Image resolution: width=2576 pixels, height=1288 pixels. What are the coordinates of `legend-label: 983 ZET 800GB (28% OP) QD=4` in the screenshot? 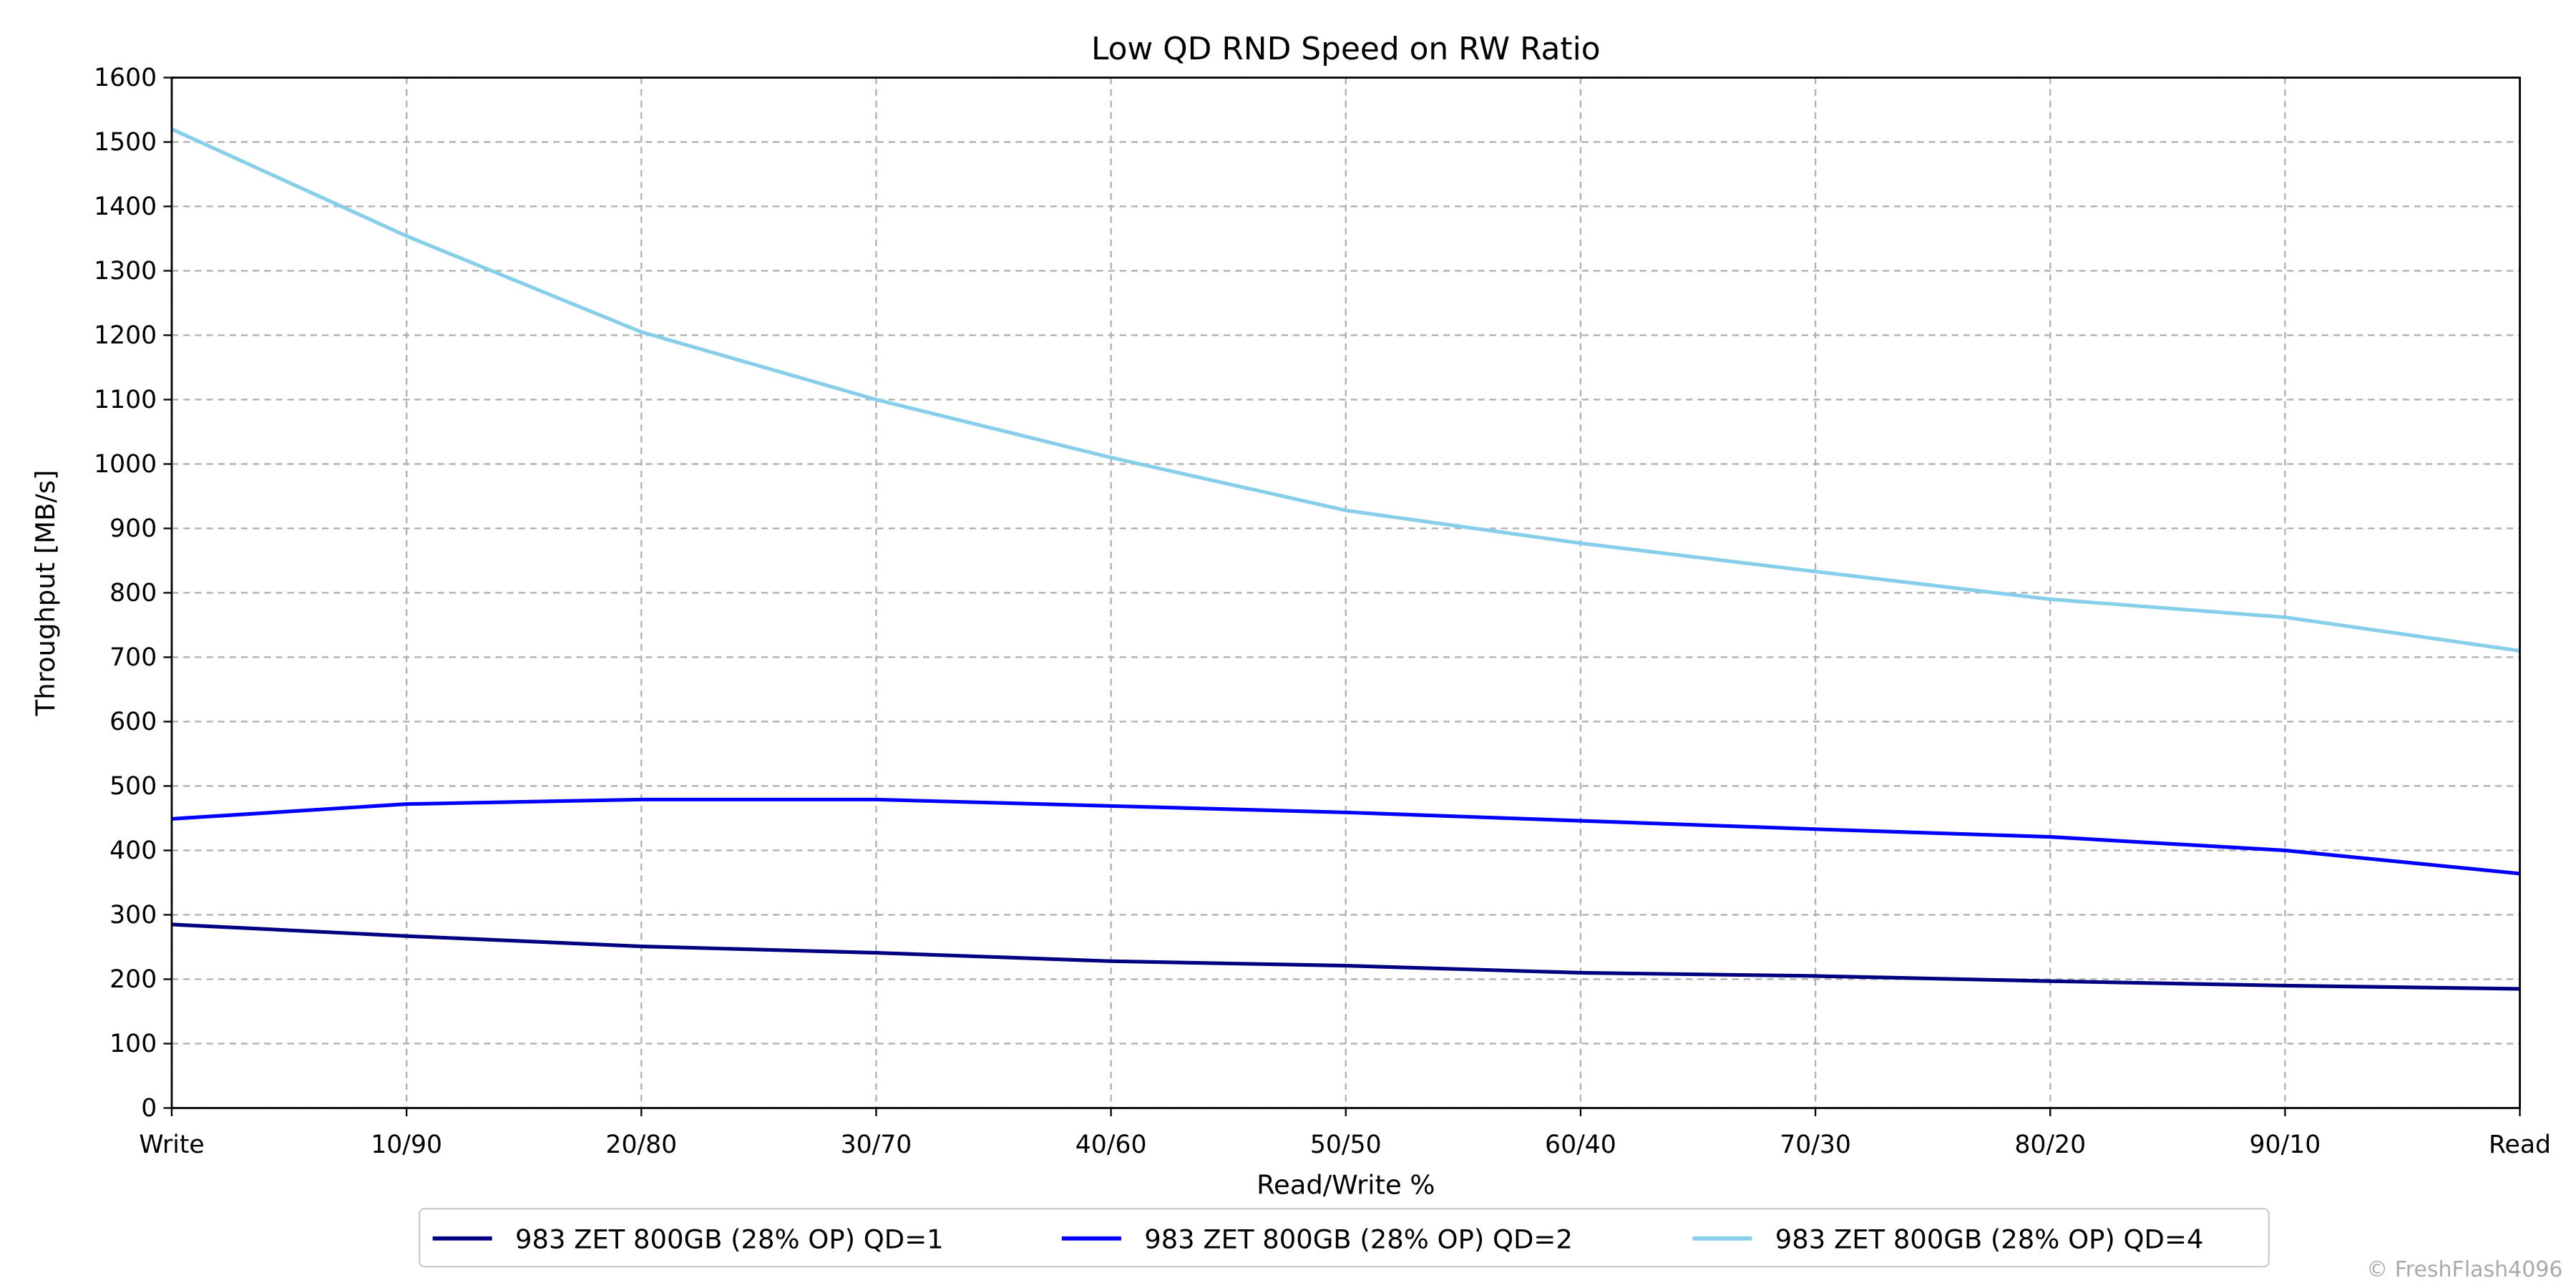 It's located at (1989, 1239).